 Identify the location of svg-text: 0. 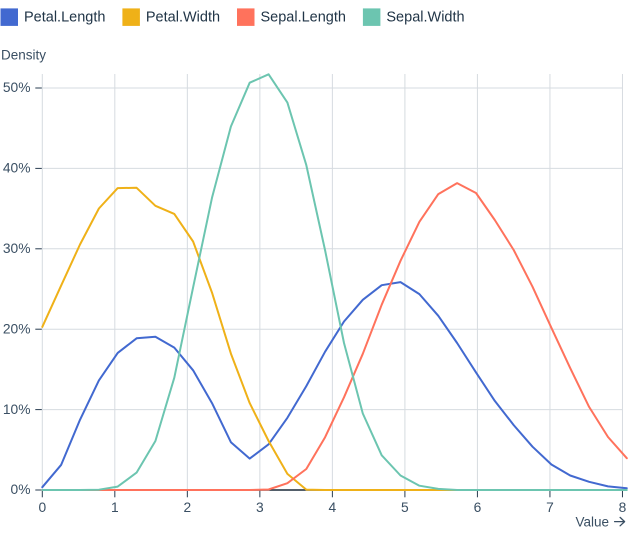
(42, 507).